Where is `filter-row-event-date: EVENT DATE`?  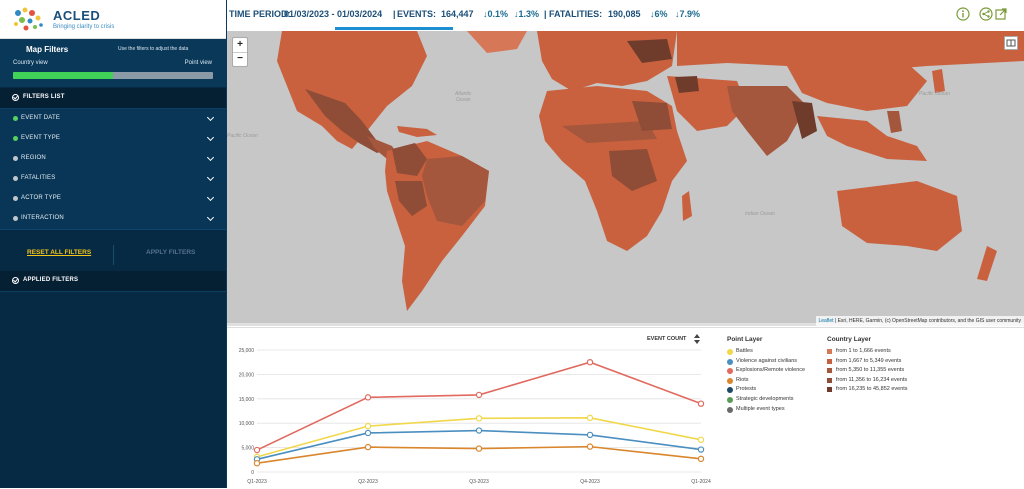 filter-row-event-date: EVENT DATE is located at coordinates (113, 119).